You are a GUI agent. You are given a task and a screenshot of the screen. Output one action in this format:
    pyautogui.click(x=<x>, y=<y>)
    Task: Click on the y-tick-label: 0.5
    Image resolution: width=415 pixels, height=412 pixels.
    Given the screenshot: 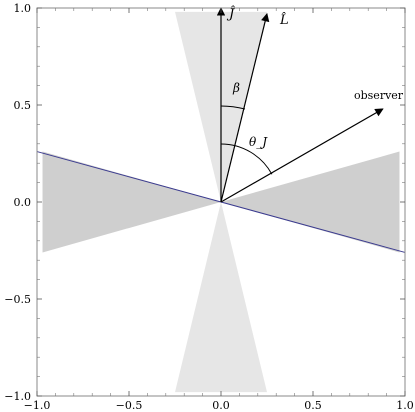 What is the action you would take?
    pyautogui.click(x=23, y=105)
    